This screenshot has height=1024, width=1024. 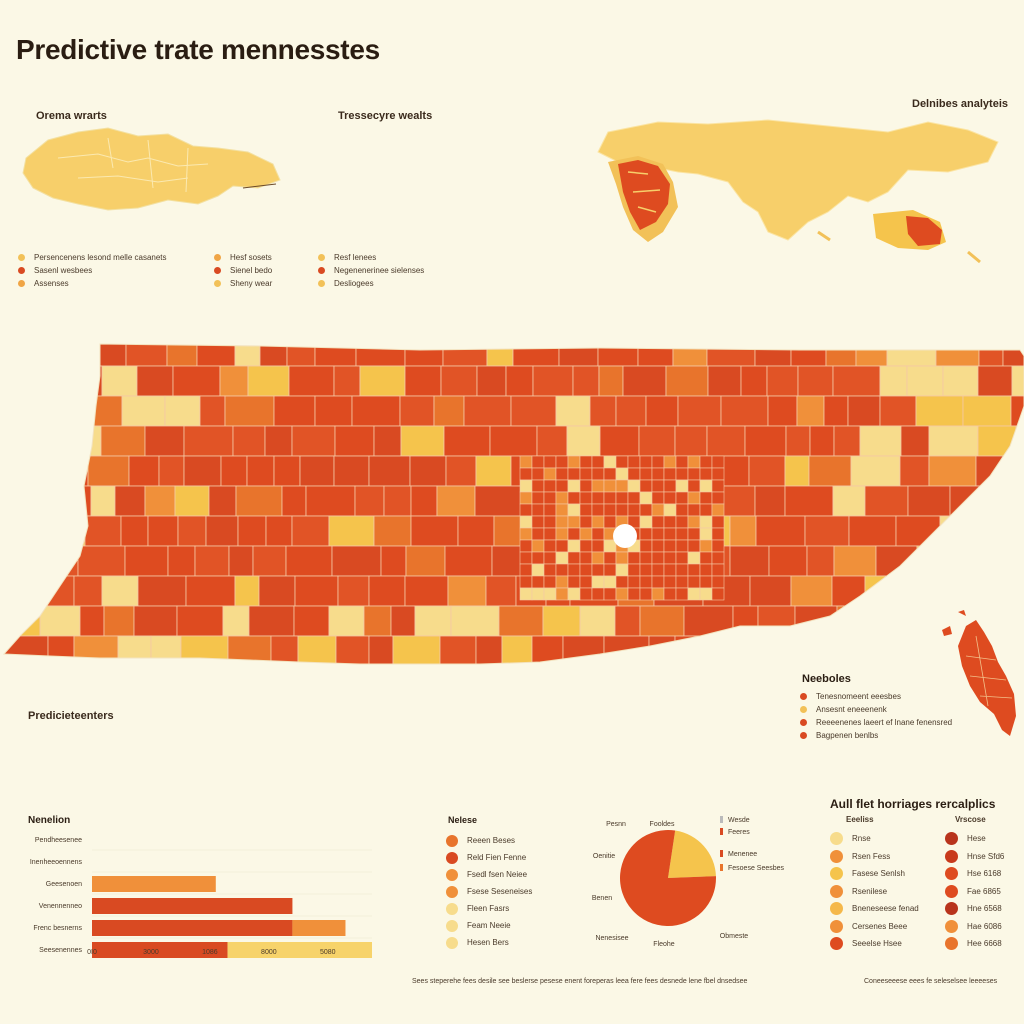 I want to click on legend-item: Hesf sosets, so click(x=243, y=257).